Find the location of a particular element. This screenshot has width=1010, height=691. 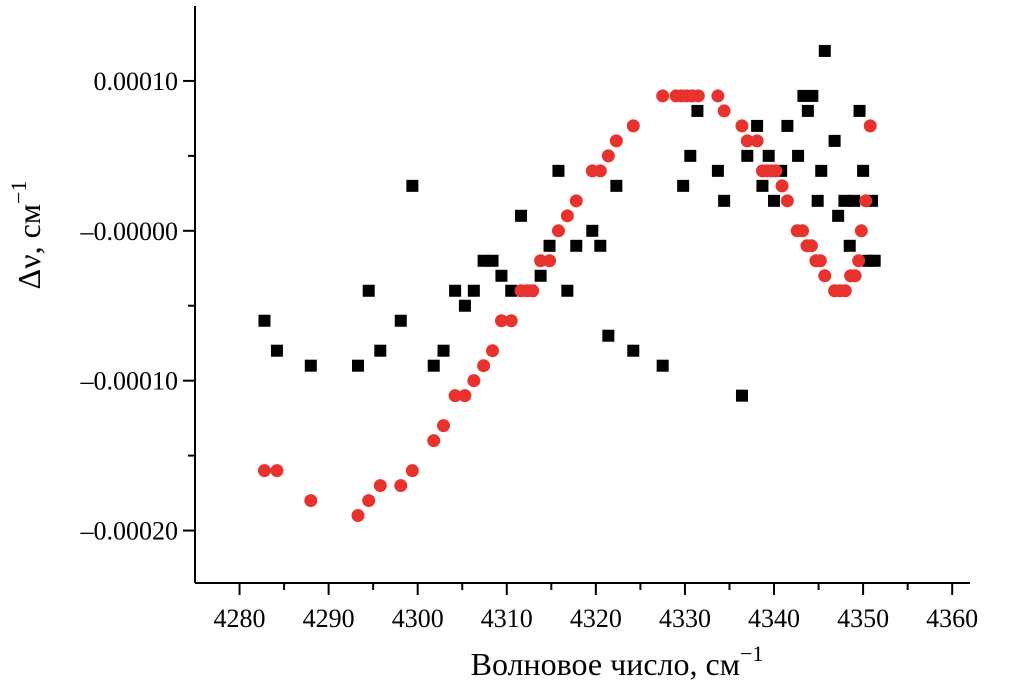

y-tick-label: –0.00010 is located at coordinates (129, 381).